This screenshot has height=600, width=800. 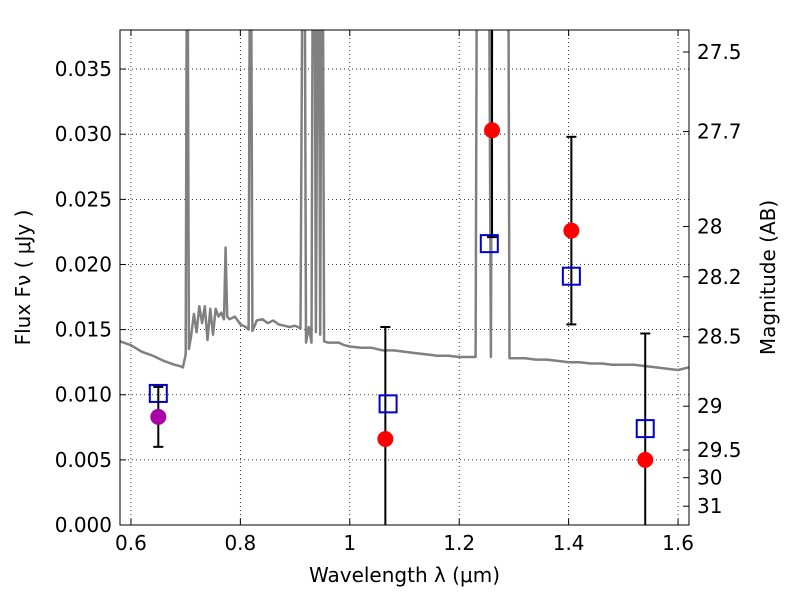 I want to click on mag-tick-label: 28.5, so click(x=719, y=337).